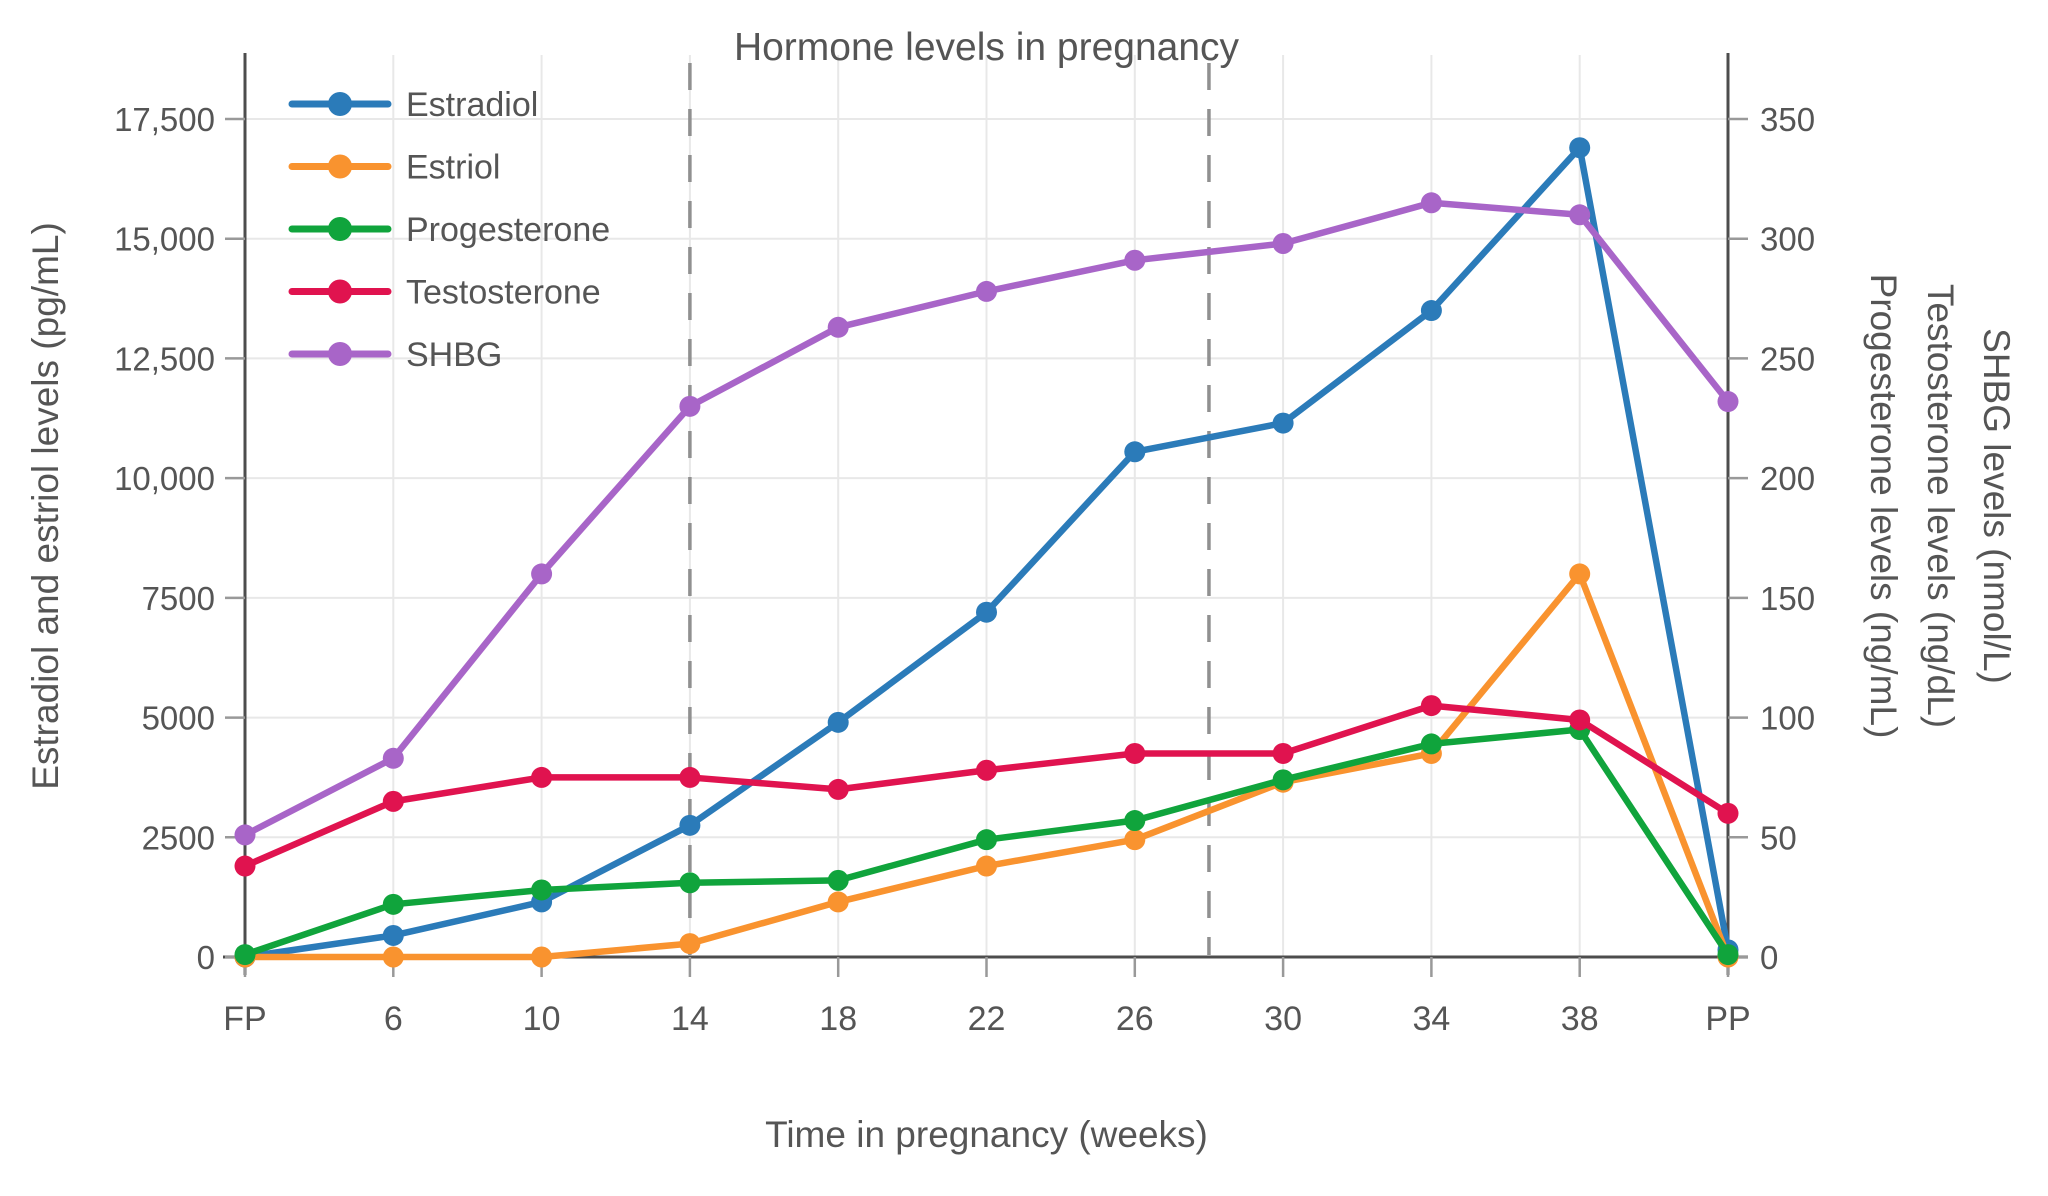 Image resolution: width=2048 pixels, height=1196 pixels. I want to click on legend-item-progesterone: Progesterone, so click(449, 230).